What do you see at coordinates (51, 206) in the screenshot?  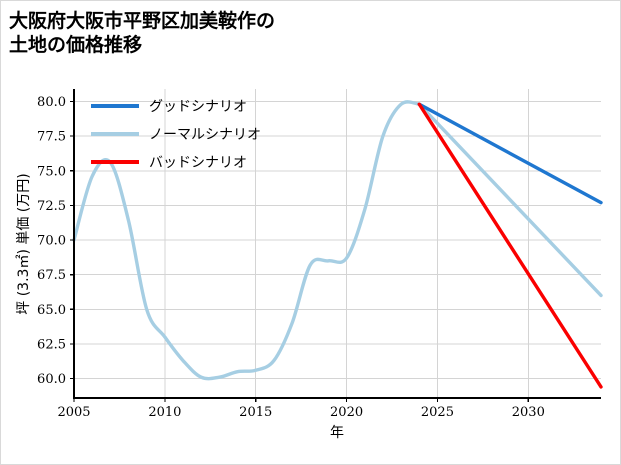 I see `y-tick-label: 72.5` at bounding box center [51, 206].